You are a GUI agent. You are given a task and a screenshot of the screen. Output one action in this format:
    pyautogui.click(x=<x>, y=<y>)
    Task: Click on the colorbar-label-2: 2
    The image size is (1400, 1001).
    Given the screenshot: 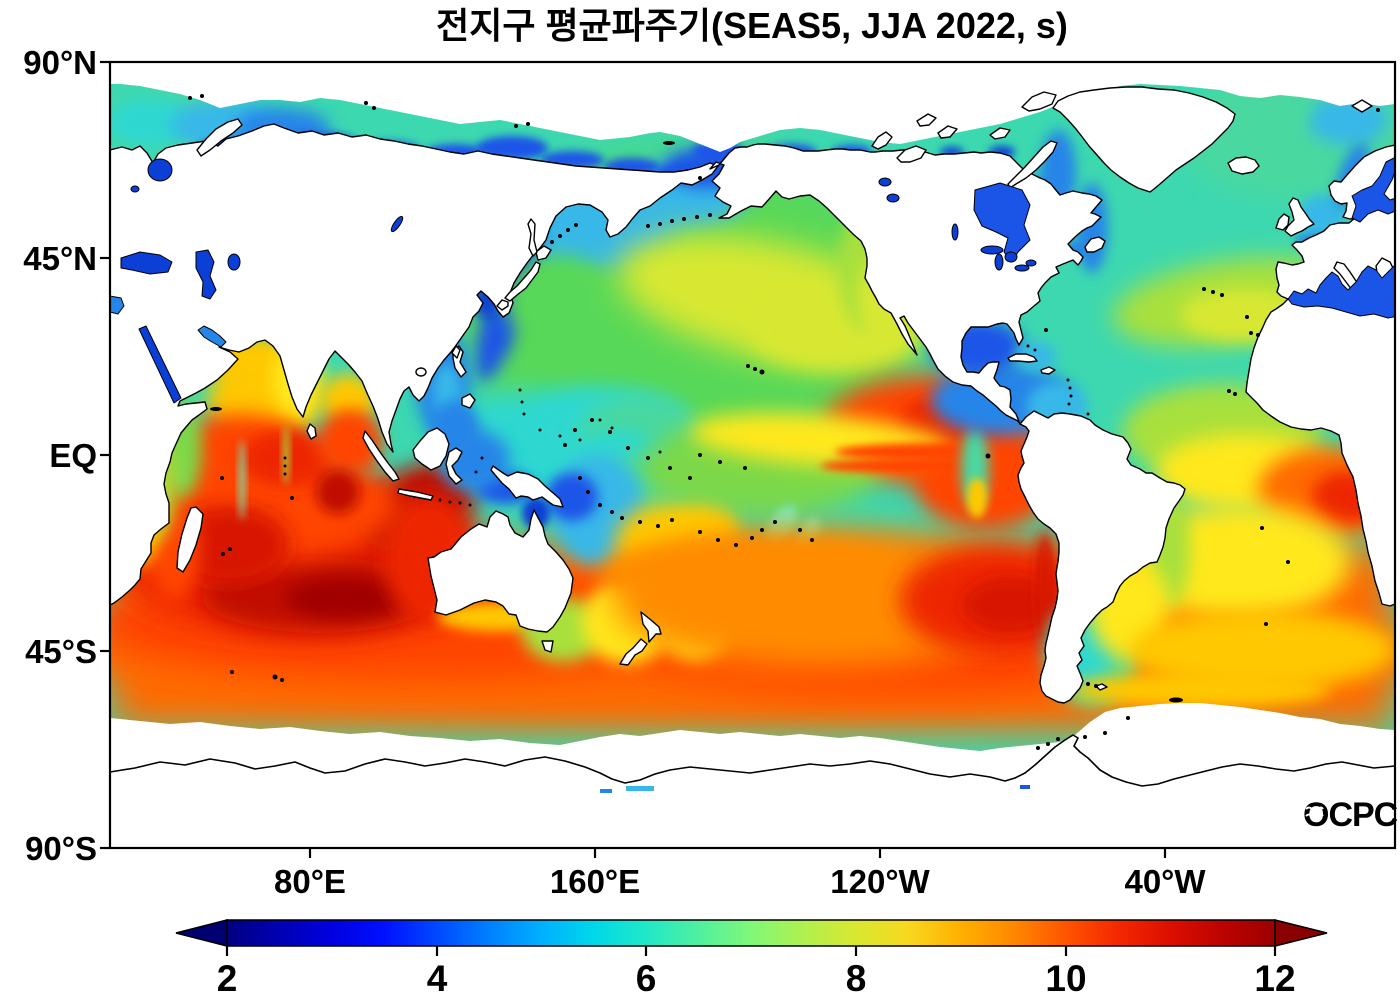 What is the action you would take?
    pyautogui.click(x=227, y=978)
    